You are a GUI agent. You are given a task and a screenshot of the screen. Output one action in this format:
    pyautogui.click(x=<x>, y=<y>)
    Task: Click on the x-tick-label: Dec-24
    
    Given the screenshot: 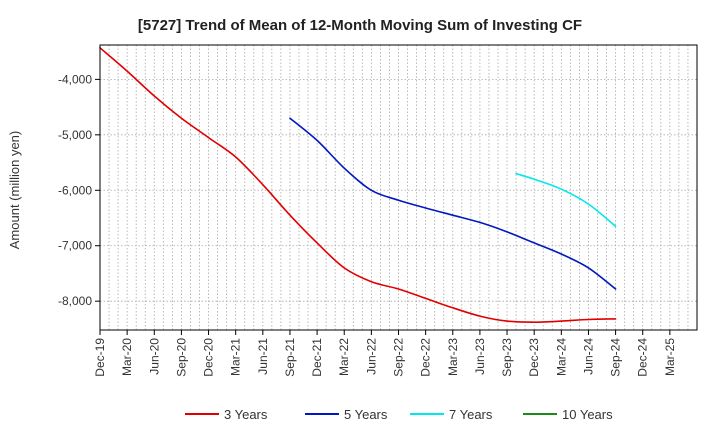 What is the action you would take?
    pyautogui.click(x=643, y=357)
    